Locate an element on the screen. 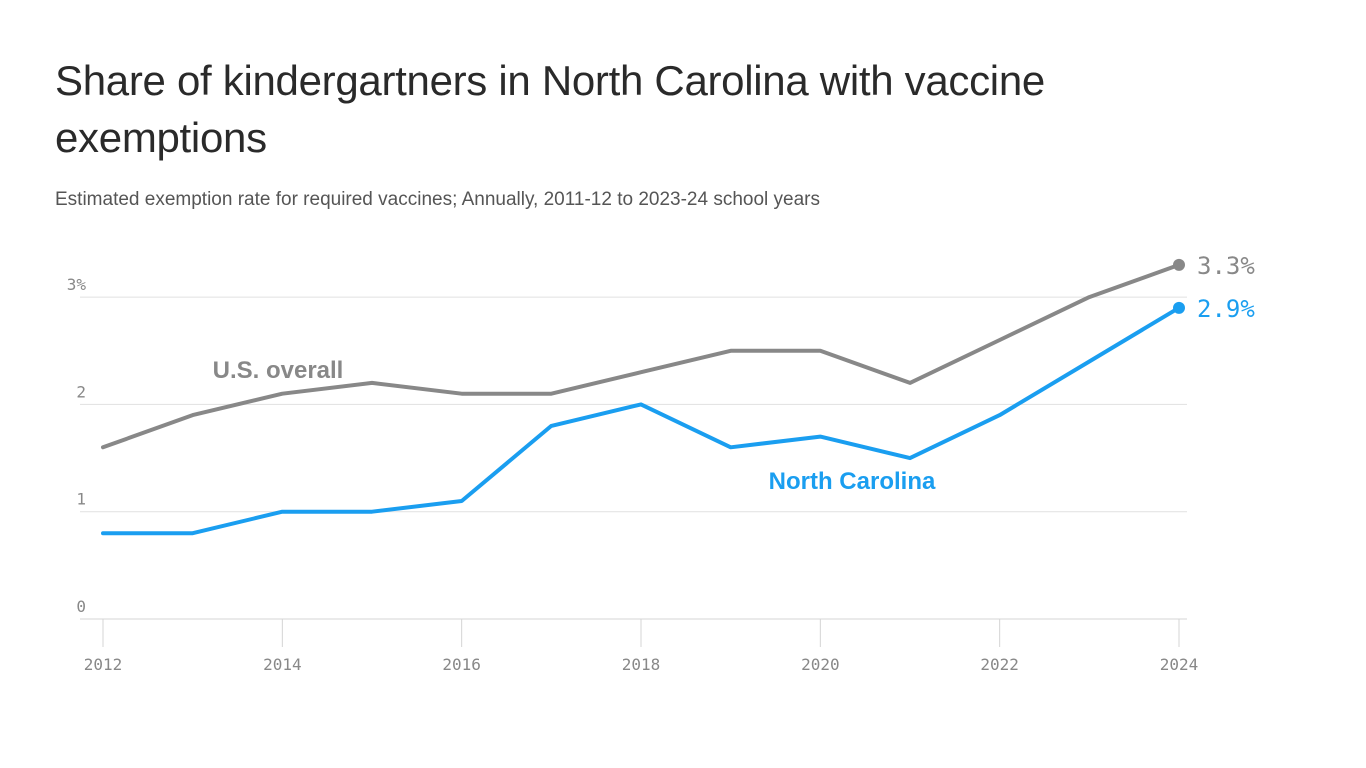  y-tick-label: 1 is located at coordinates (81, 499).